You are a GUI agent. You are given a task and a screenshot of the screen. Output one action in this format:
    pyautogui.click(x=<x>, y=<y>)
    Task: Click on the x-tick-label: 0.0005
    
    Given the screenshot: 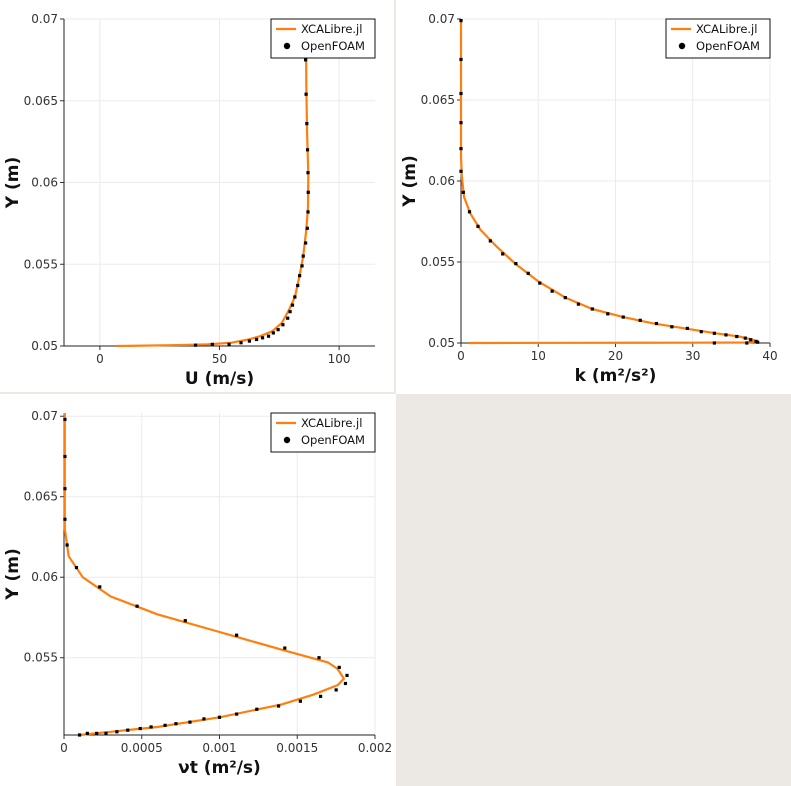 What is the action you would take?
    pyautogui.click(x=142, y=748)
    